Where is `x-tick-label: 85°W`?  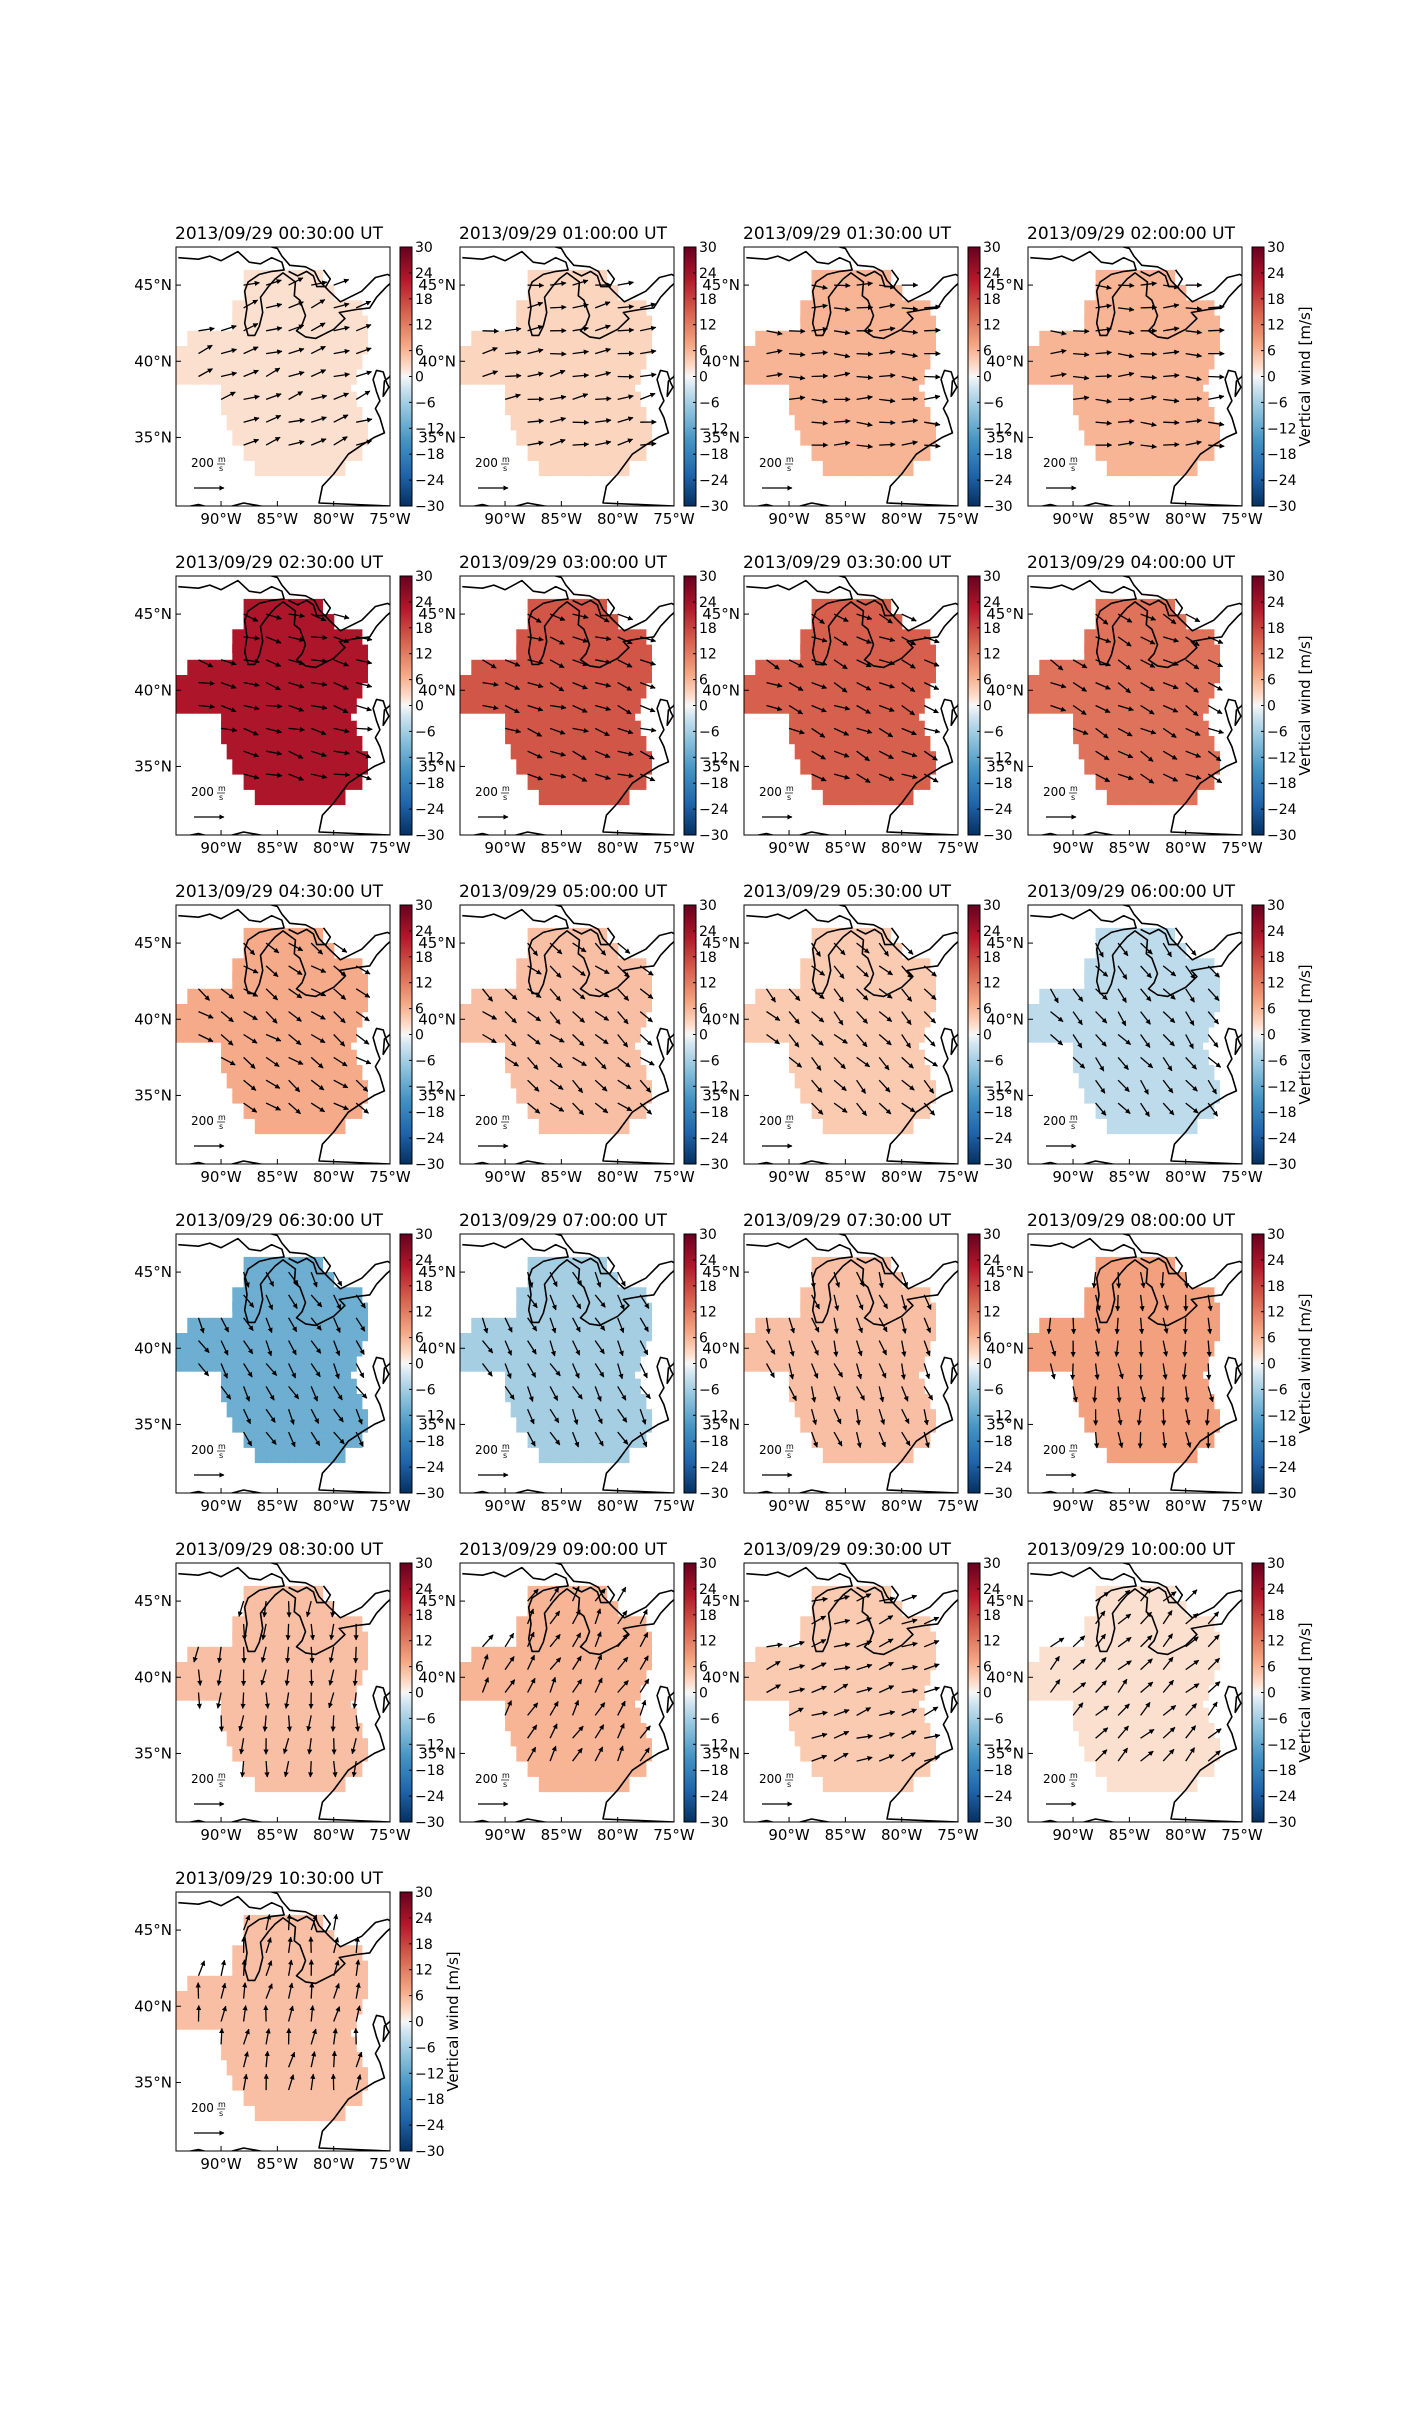 x-tick-label: 85°W is located at coordinates (562, 519).